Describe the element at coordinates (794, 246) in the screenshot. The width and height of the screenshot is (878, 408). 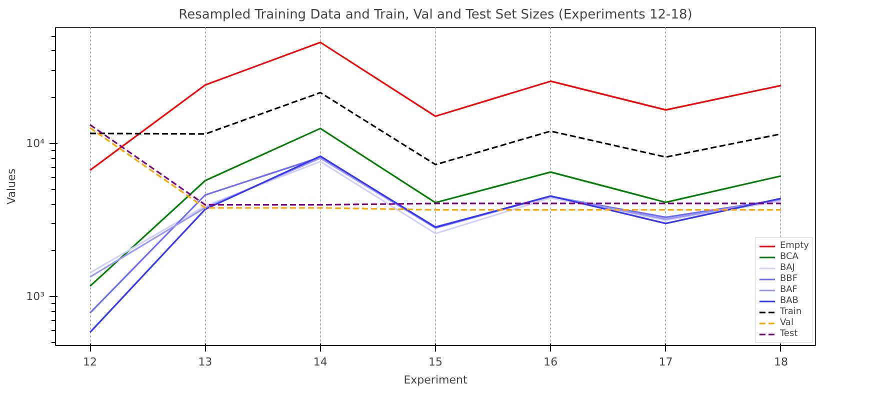
I see `legend-label: Empty` at that location.